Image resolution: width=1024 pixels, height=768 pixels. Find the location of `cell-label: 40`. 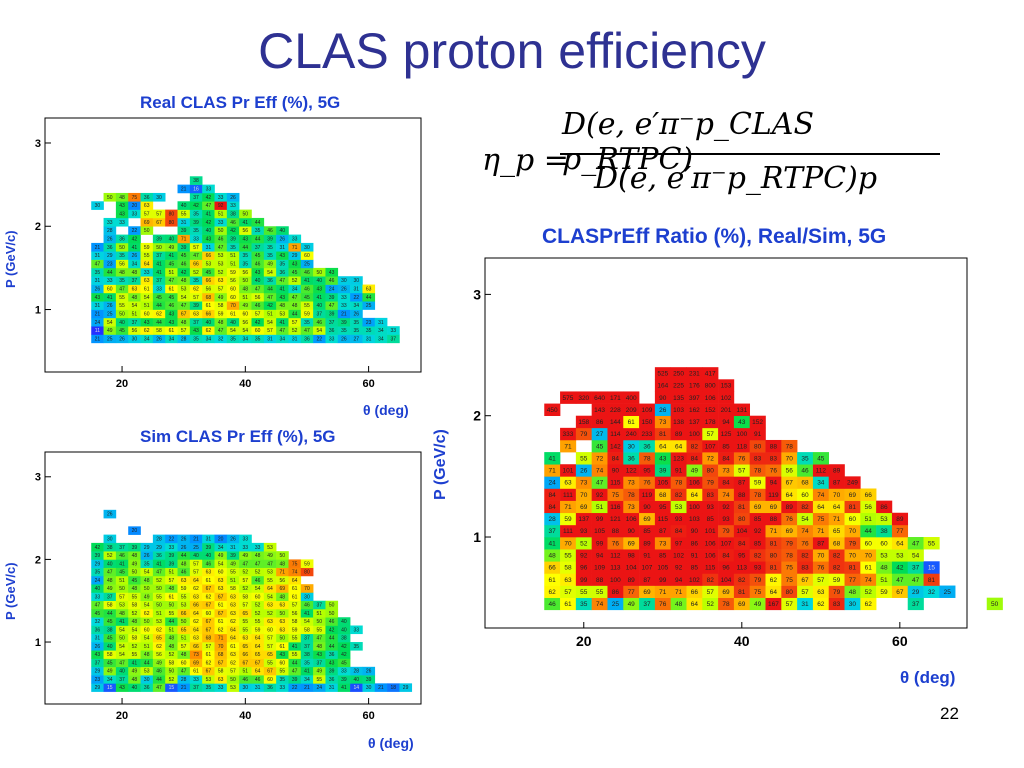

cell-label: 40 is located at coordinates (98, 589).